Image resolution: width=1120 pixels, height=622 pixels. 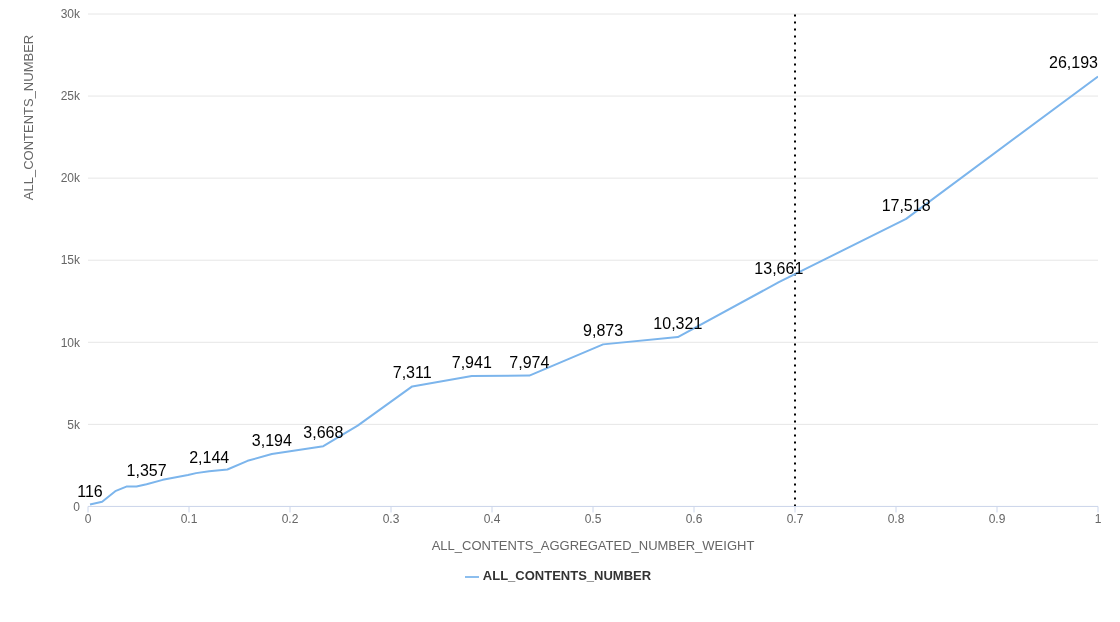 What do you see at coordinates (209, 458) in the screenshot?
I see `data-label: 2,144` at bounding box center [209, 458].